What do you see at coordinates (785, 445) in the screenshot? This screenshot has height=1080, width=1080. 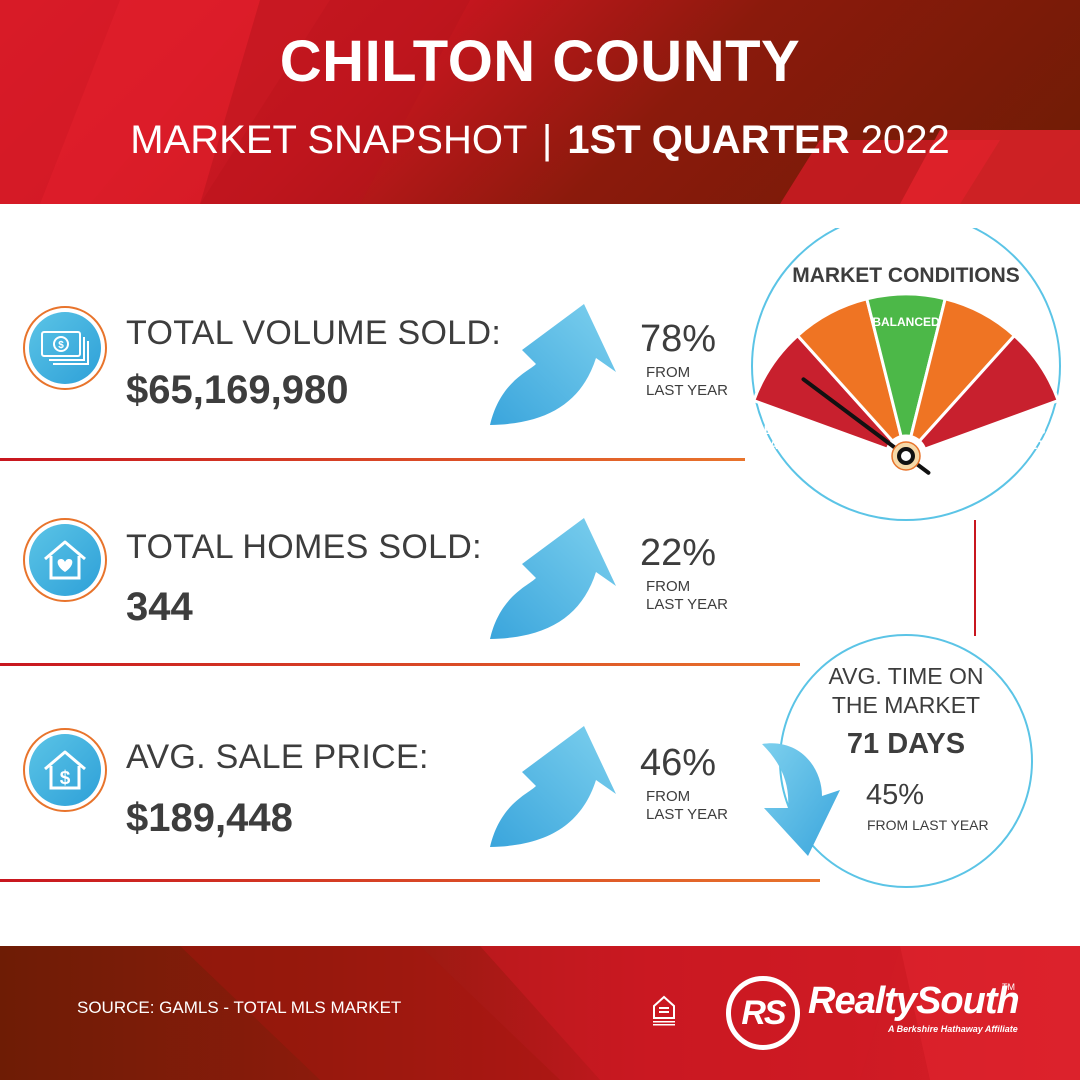 I see `sellers-market-label: MARKET` at bounding box center [785, 445].